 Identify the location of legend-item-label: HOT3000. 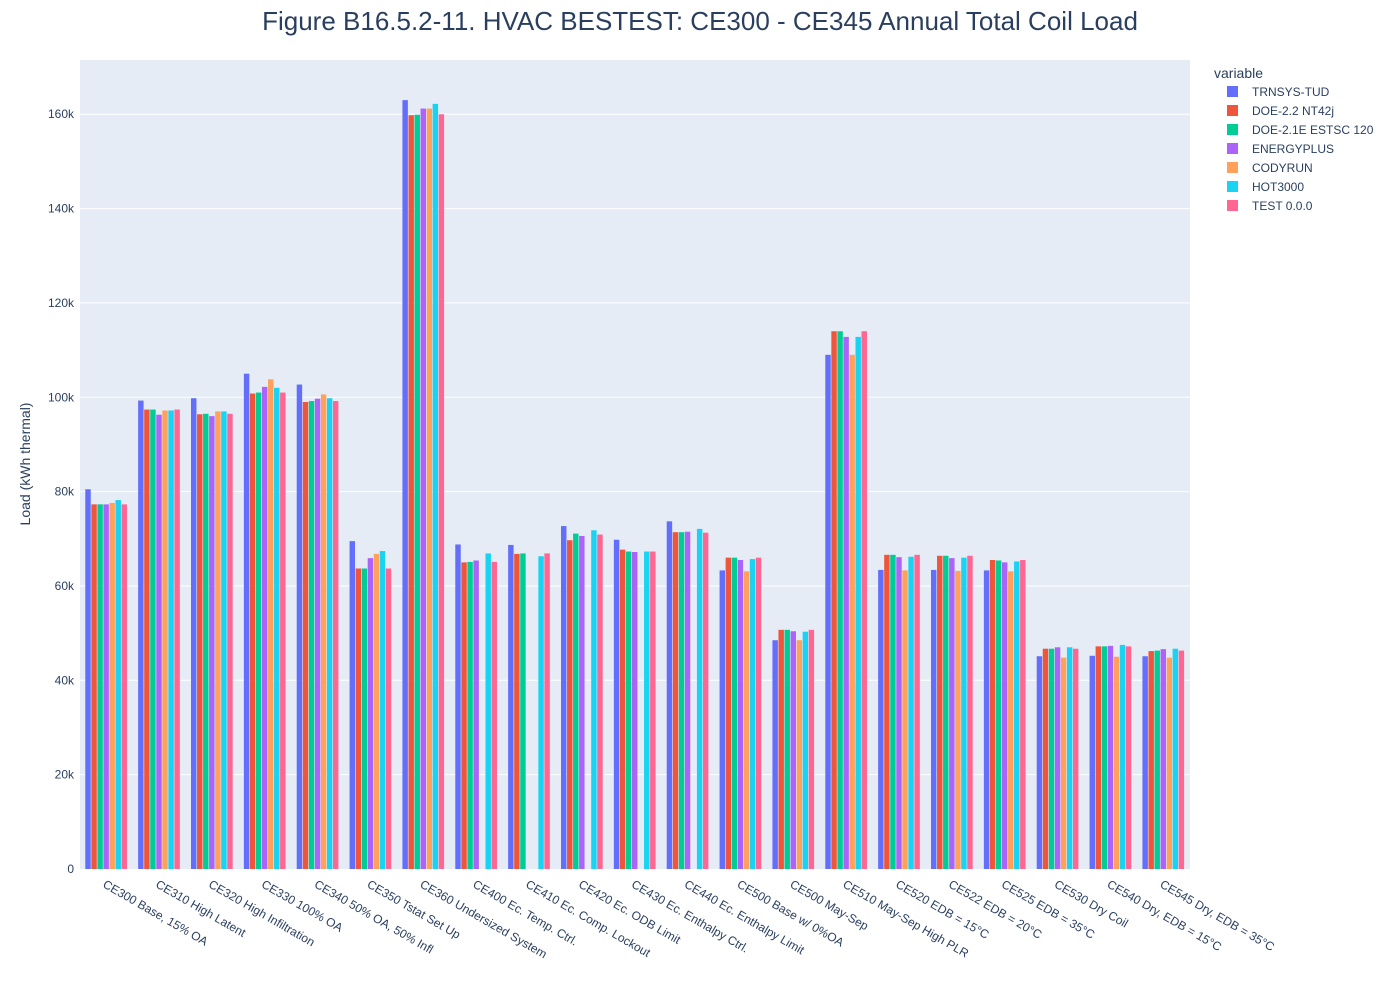
(1278, 187).